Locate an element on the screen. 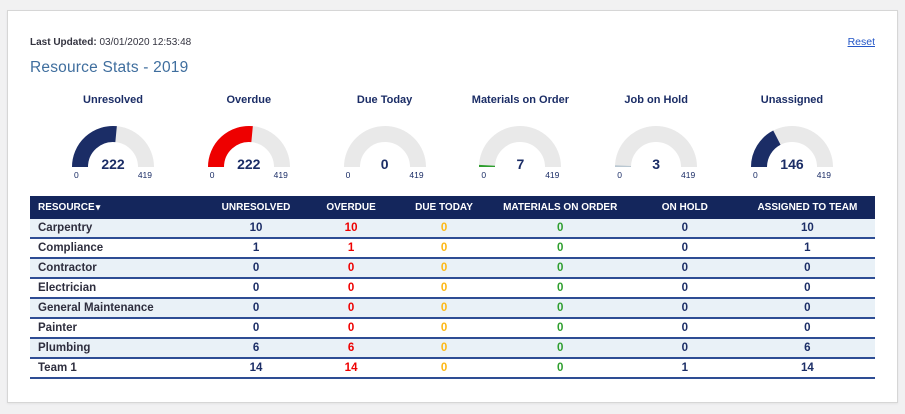 Image resolution: width=905 pixels, height=414 pixels. cell-resource: Carpentry is located at coordinates (119, 229).